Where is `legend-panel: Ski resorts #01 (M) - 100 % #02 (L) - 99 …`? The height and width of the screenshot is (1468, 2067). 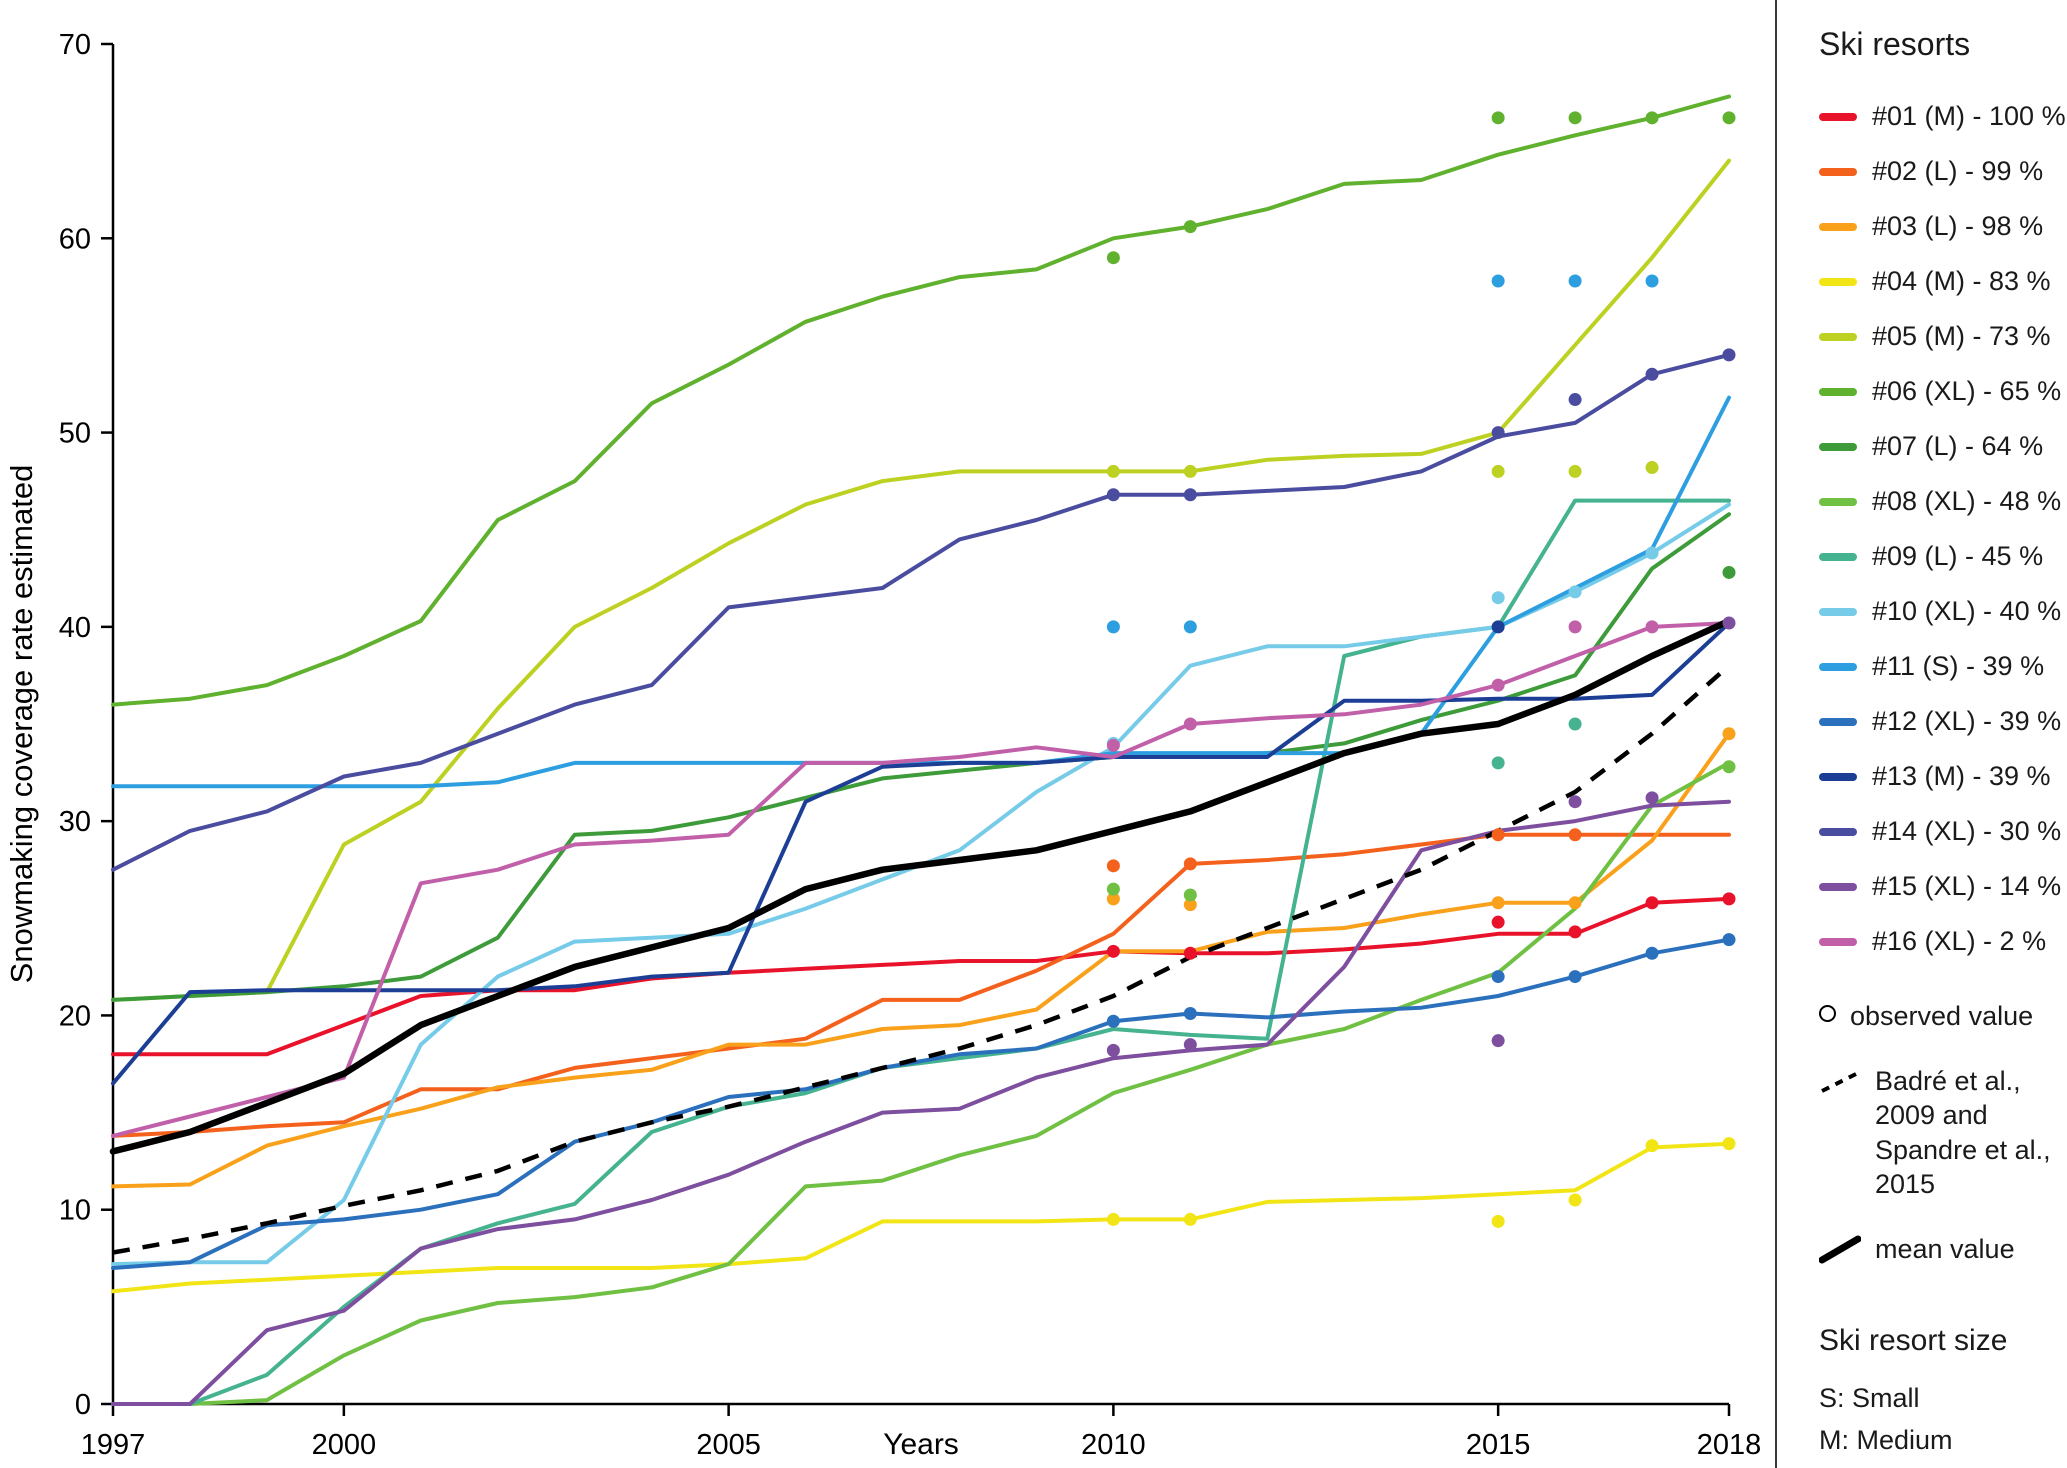 legend-panel: Ski resorts #01 (M) - 100 % #02 (L) - 99 … is located at coordinates (1921, 734).